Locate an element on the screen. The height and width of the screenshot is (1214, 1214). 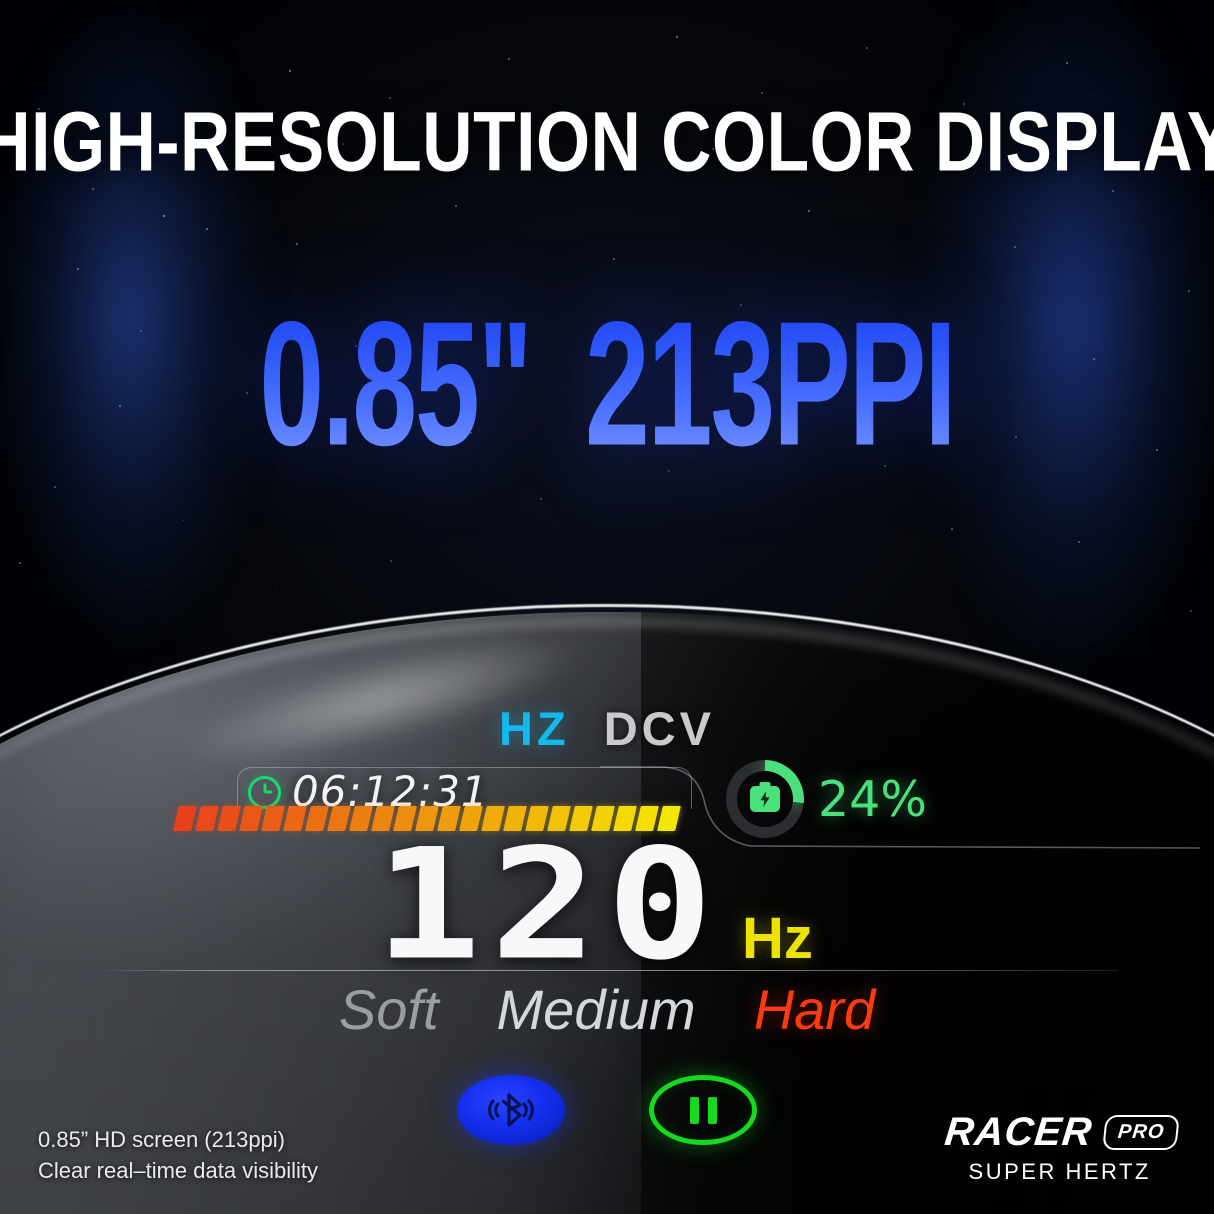
brand-name: RACER is located at coordinates (1019, 1132).